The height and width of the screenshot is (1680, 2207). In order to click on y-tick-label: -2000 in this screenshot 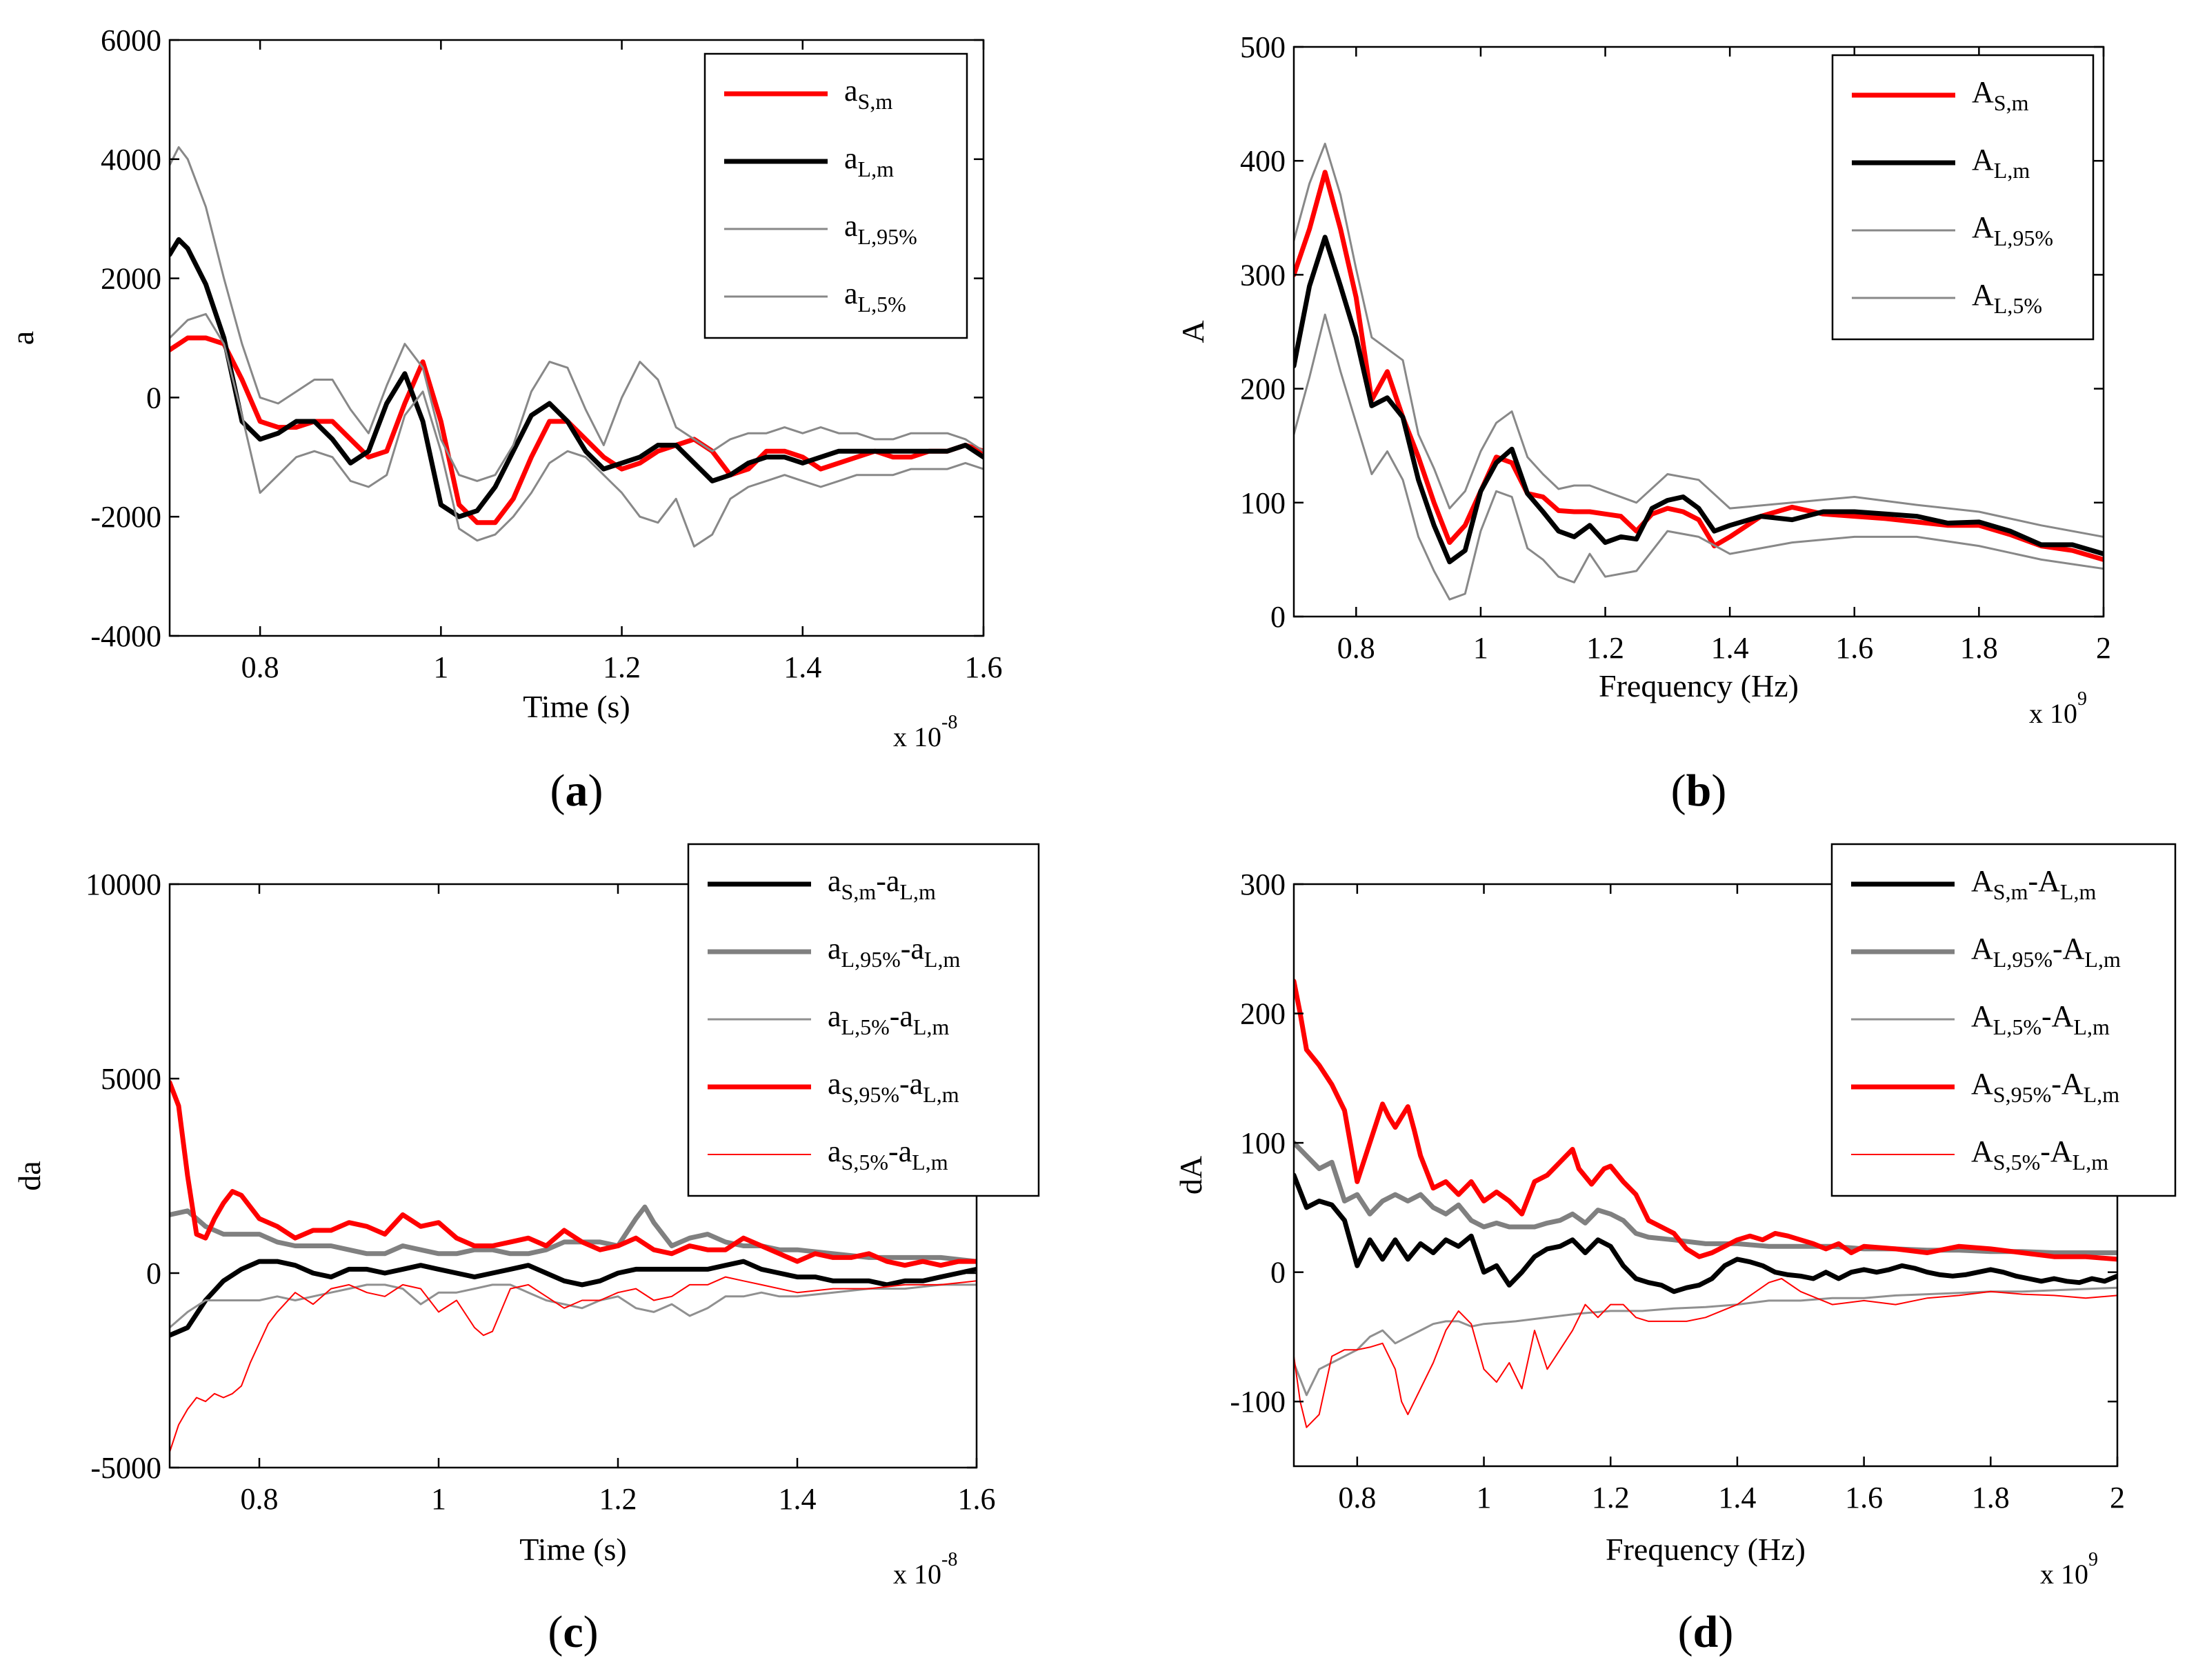, I will do `click(126, 517)`.